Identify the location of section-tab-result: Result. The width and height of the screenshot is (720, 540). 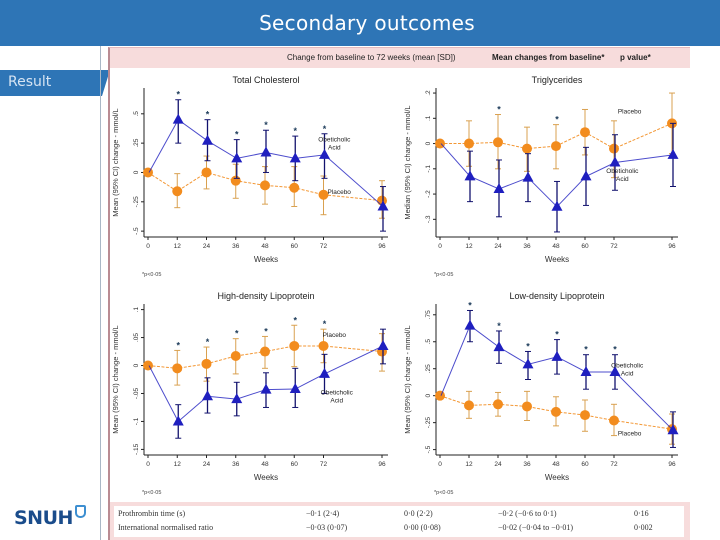
(55, 83).